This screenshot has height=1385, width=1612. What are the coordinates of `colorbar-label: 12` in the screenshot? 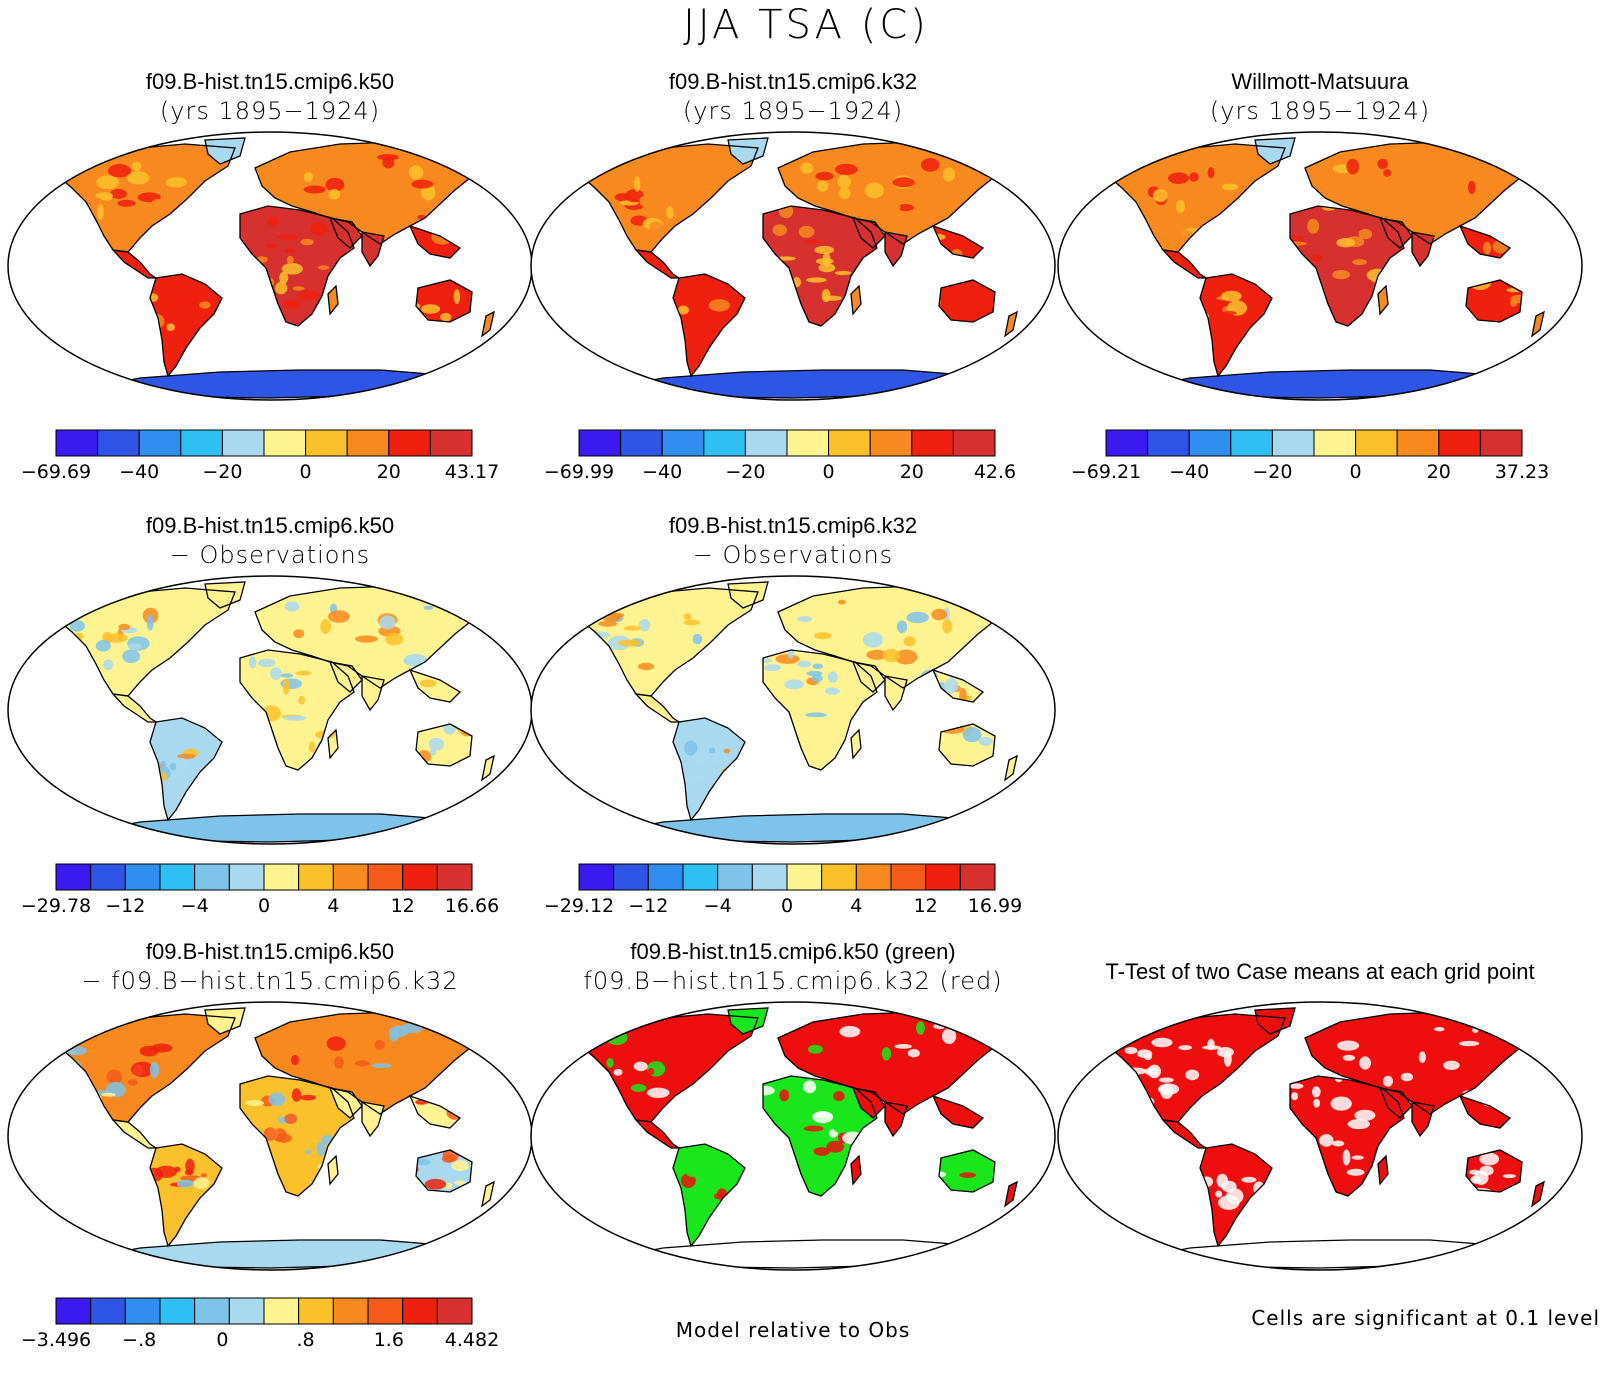 It's located at (403, 906).